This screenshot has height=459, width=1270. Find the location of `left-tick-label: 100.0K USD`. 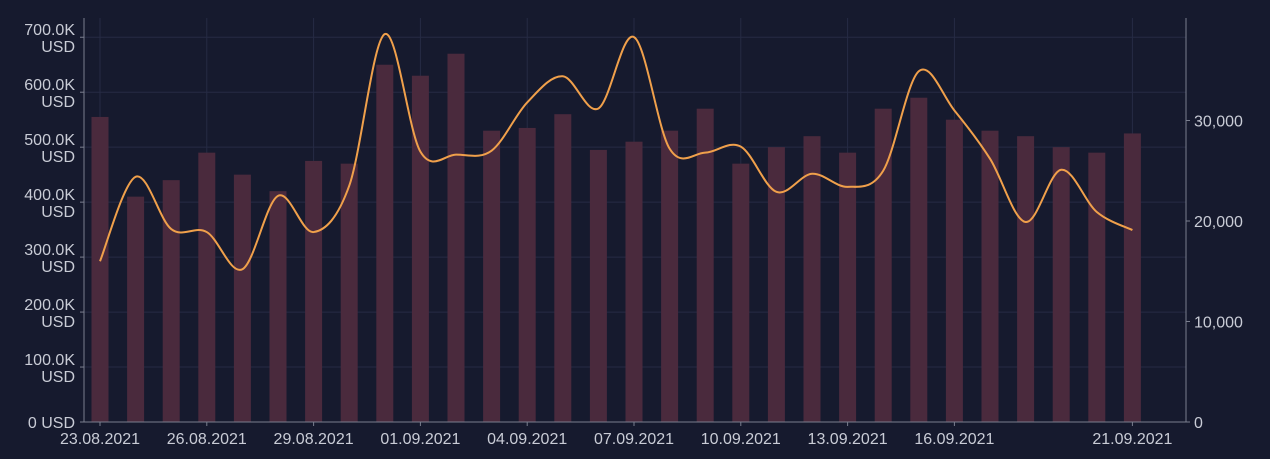

left-tick-label: 100.0K USD is located at coordinates (49, 369).